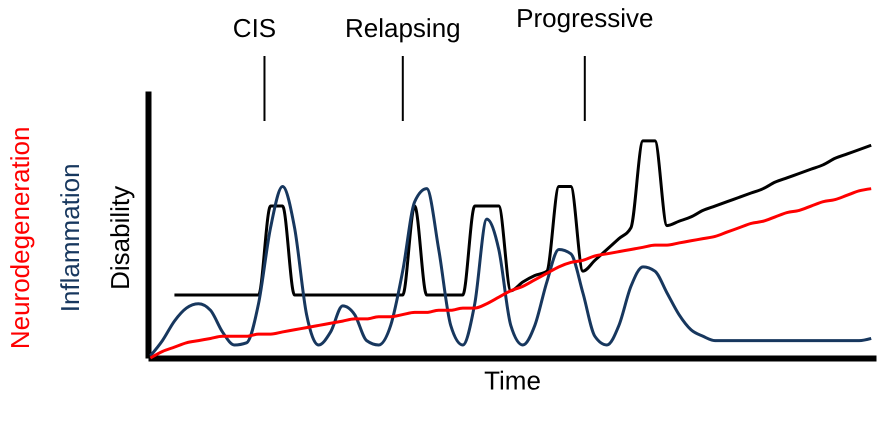  What do you see at coordinates (254, 28) in the screenshot?
I see `text: CIS` at bounding box center [254, 28].